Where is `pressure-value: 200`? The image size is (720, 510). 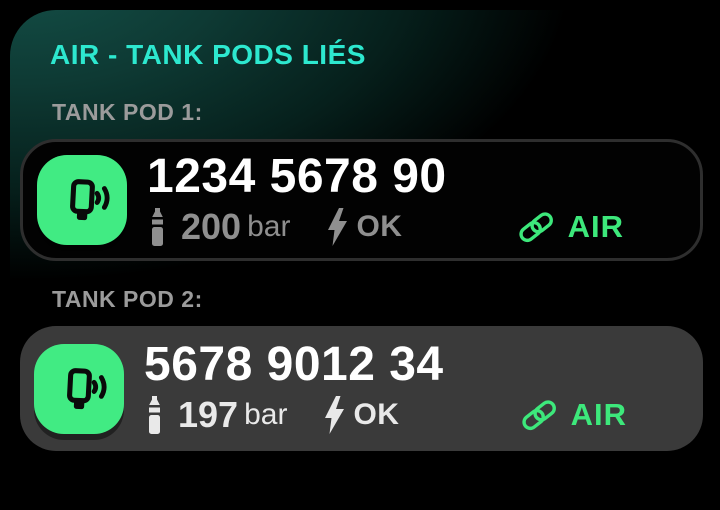 pressure-value: 200 is located at coordinates (211, 226).